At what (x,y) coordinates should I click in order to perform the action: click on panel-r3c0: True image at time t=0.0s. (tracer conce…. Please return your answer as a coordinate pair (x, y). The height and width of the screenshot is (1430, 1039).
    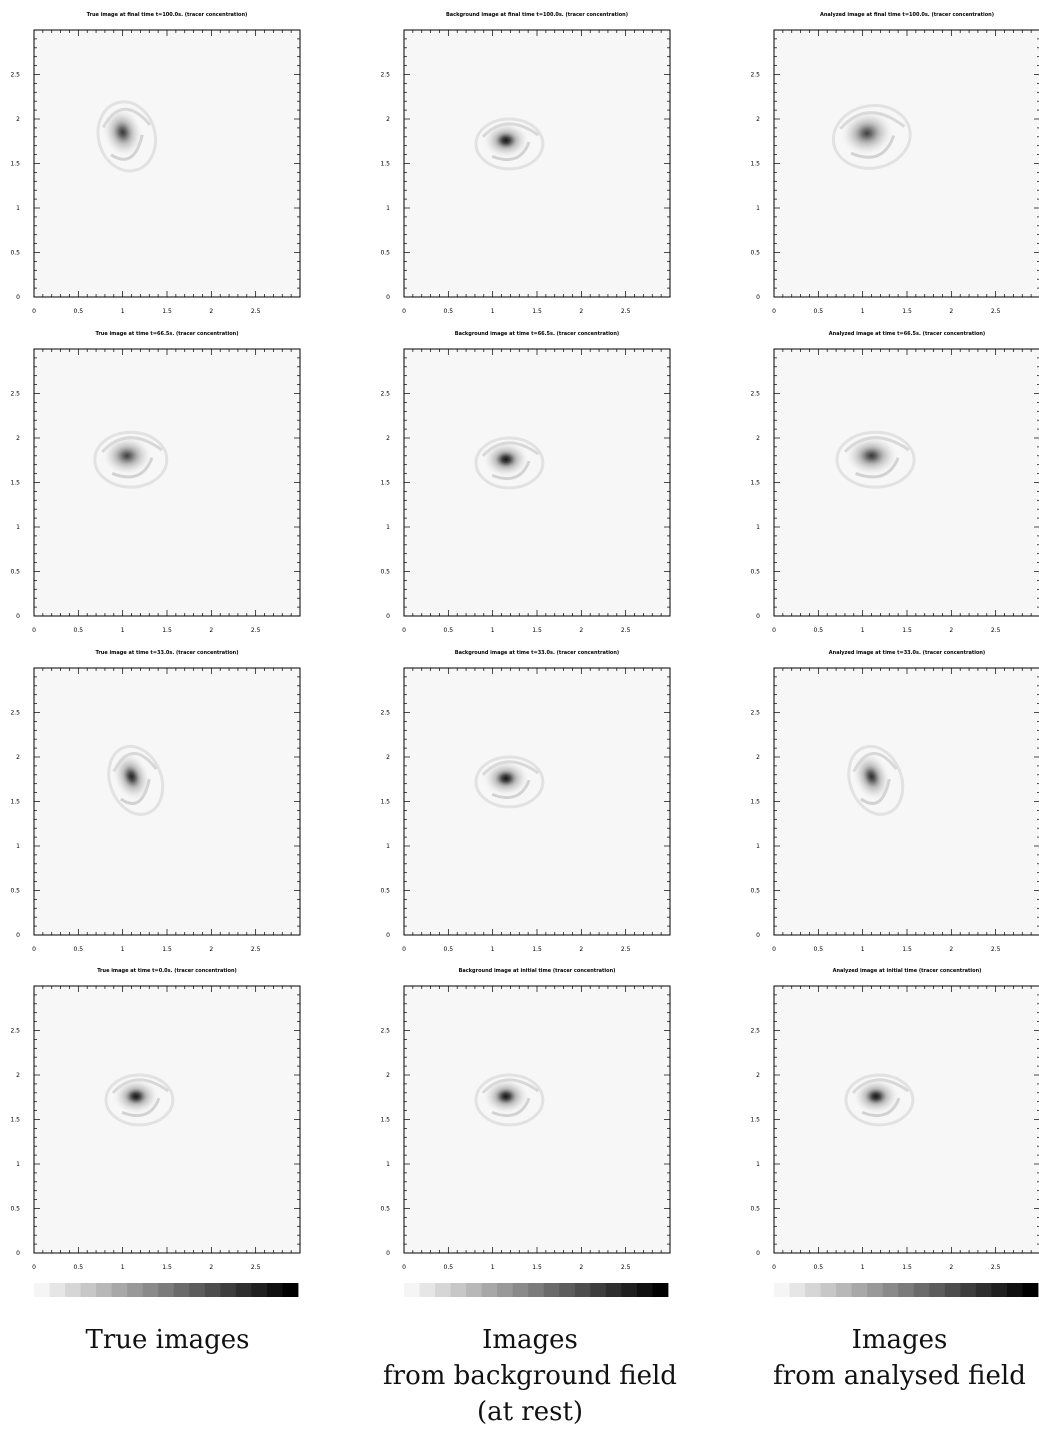
    Looking at the image, I should click on (155, 1119).